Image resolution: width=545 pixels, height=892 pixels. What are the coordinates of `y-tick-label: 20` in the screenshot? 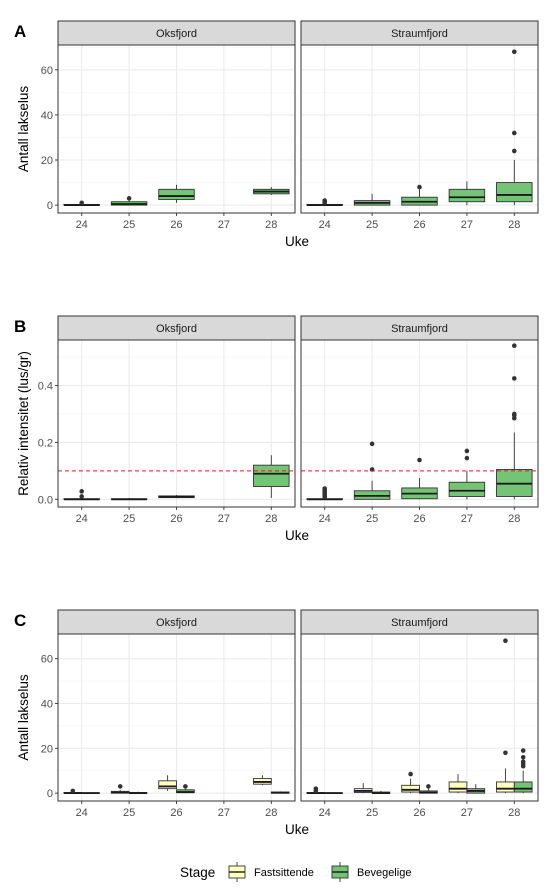 It's located at (47, 749).